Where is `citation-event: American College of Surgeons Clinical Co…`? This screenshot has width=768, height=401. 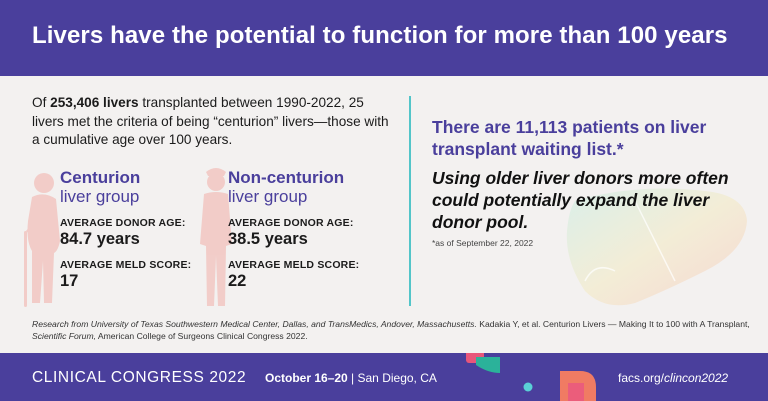
citation-event: American College of Surgeons Clinical Co… is located at coordinates (202, 336).